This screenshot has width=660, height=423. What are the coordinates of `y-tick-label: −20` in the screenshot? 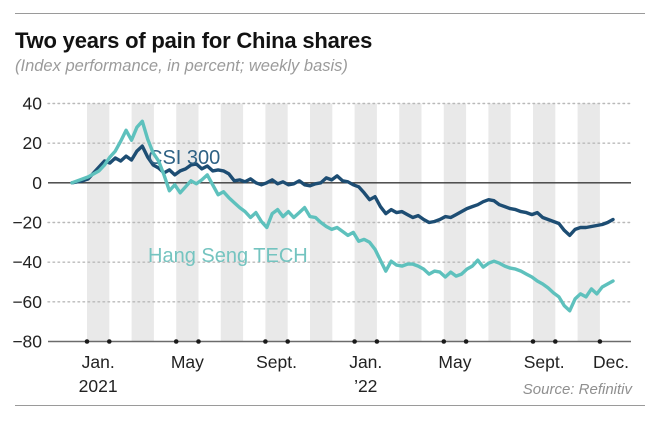 It's located at (27, 223).